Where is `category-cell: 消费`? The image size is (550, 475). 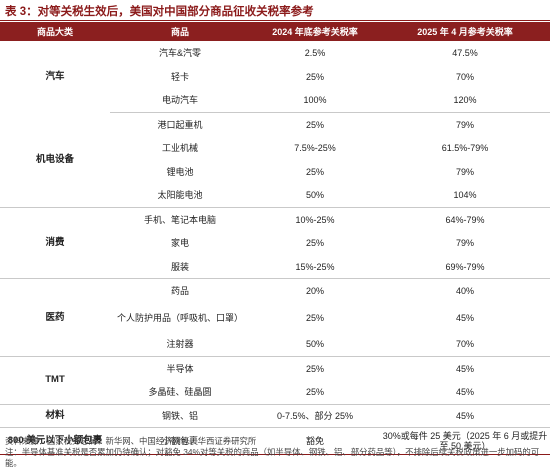 category-cell: 消费 is located at coordinates (55, 243).